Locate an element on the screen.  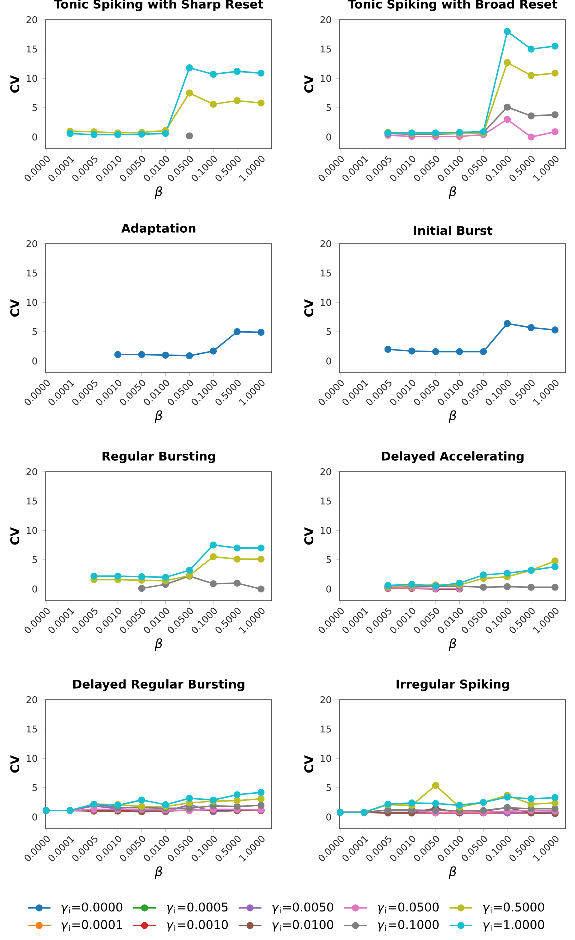
chart-title: Delayed Accelerating is located at coordinates (453, 458).